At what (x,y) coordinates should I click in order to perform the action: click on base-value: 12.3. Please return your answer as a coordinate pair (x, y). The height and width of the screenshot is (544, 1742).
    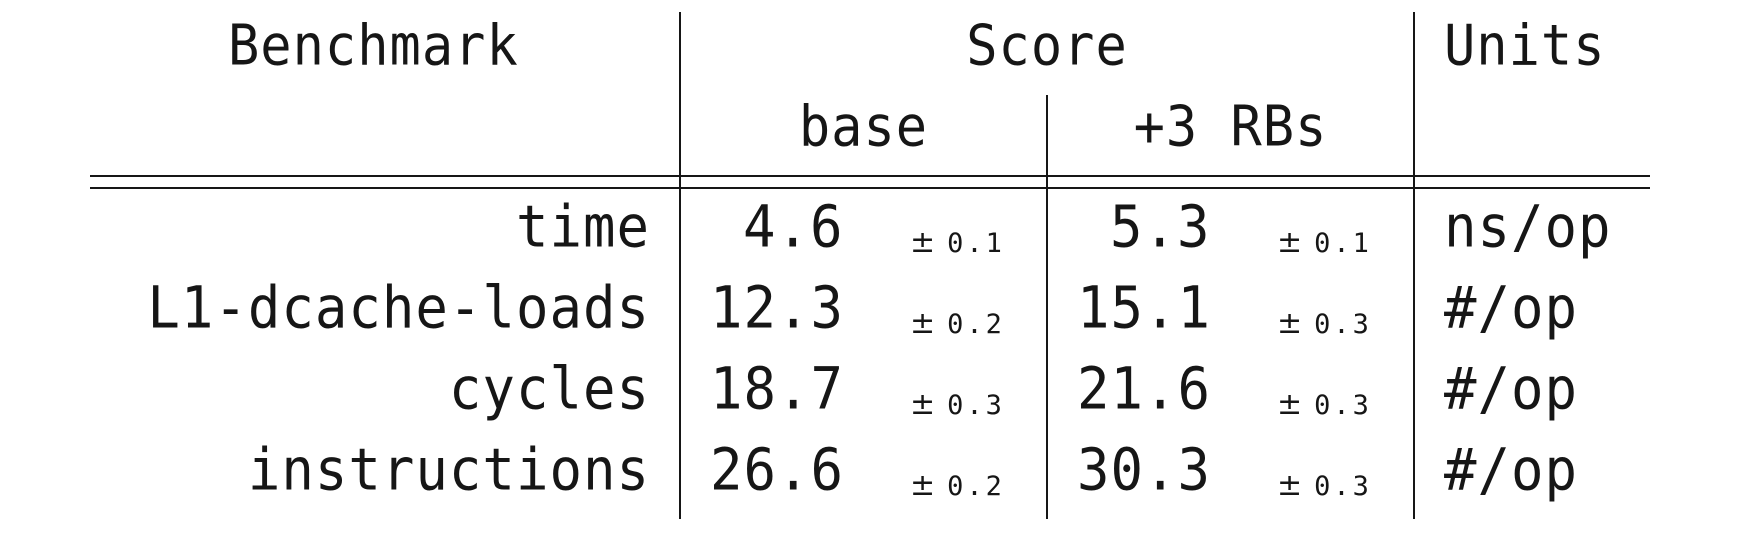
    Looking at the image, I should click on (777, 307).